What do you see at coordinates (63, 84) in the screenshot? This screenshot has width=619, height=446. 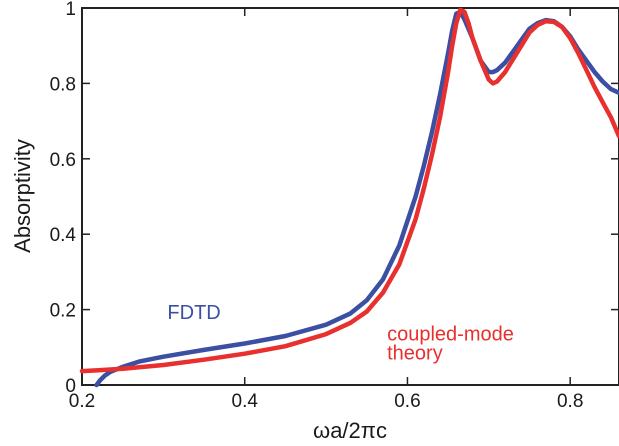 I see `y-tick-label: 0.8` at bounding box center [63, 84].